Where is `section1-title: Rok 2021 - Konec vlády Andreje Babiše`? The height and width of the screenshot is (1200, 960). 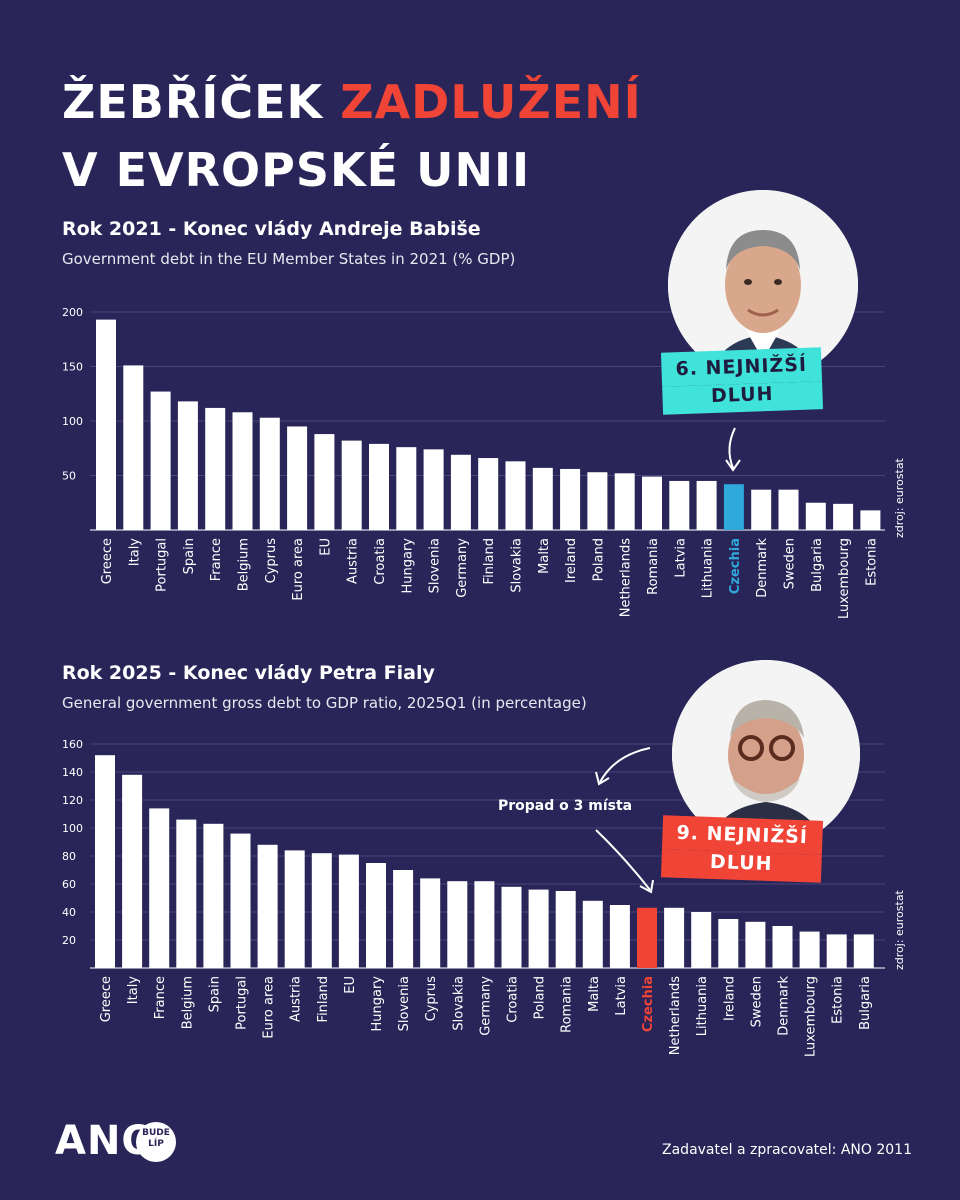
section1-title: Rok 2021 - Konec vlády Andreje Babiše is located at coordinates (271, 229).